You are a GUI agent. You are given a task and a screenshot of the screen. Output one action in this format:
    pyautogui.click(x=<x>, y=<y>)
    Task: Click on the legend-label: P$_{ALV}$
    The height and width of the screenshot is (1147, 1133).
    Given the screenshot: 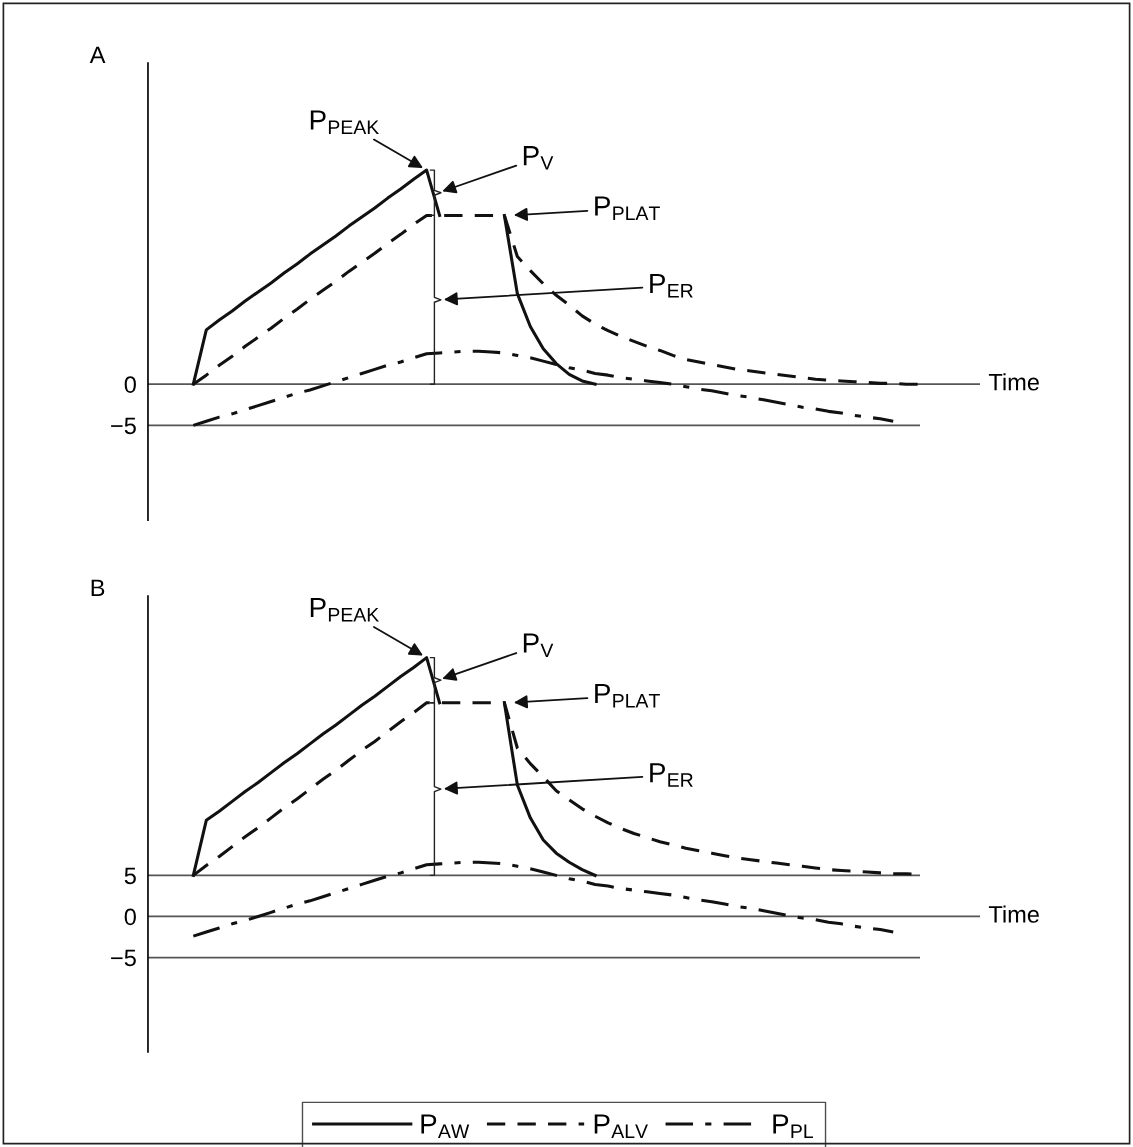 What is the action you would take?
    pyautogui.click(x=621, y=1126)
    